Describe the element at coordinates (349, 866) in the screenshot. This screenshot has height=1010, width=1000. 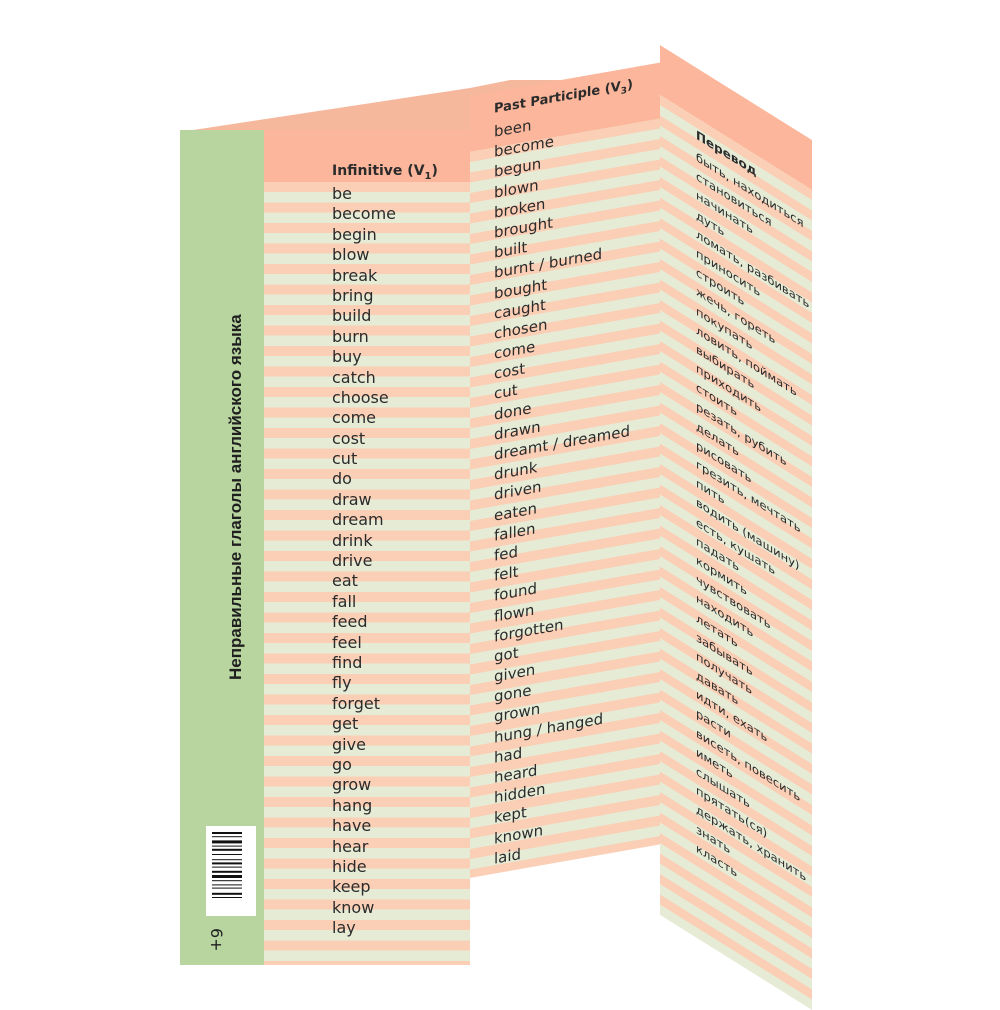
I see `list-item: hide` at that location.